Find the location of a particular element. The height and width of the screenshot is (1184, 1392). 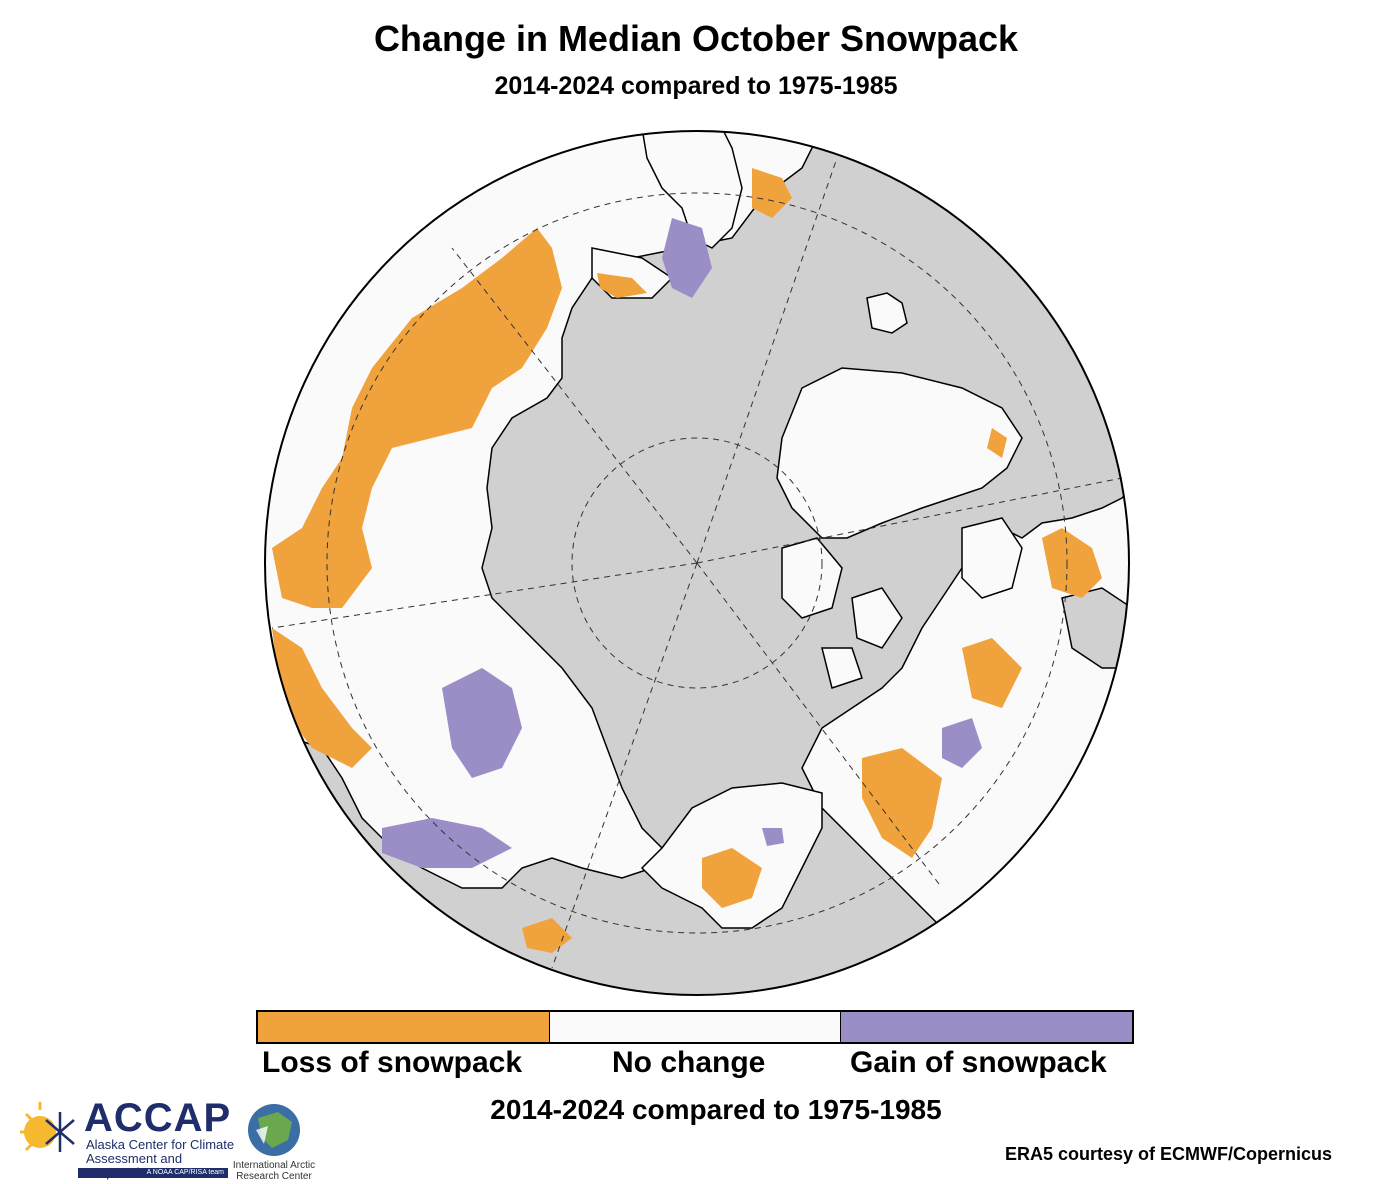

hudson-bay is located at coordinates (1095, 628).